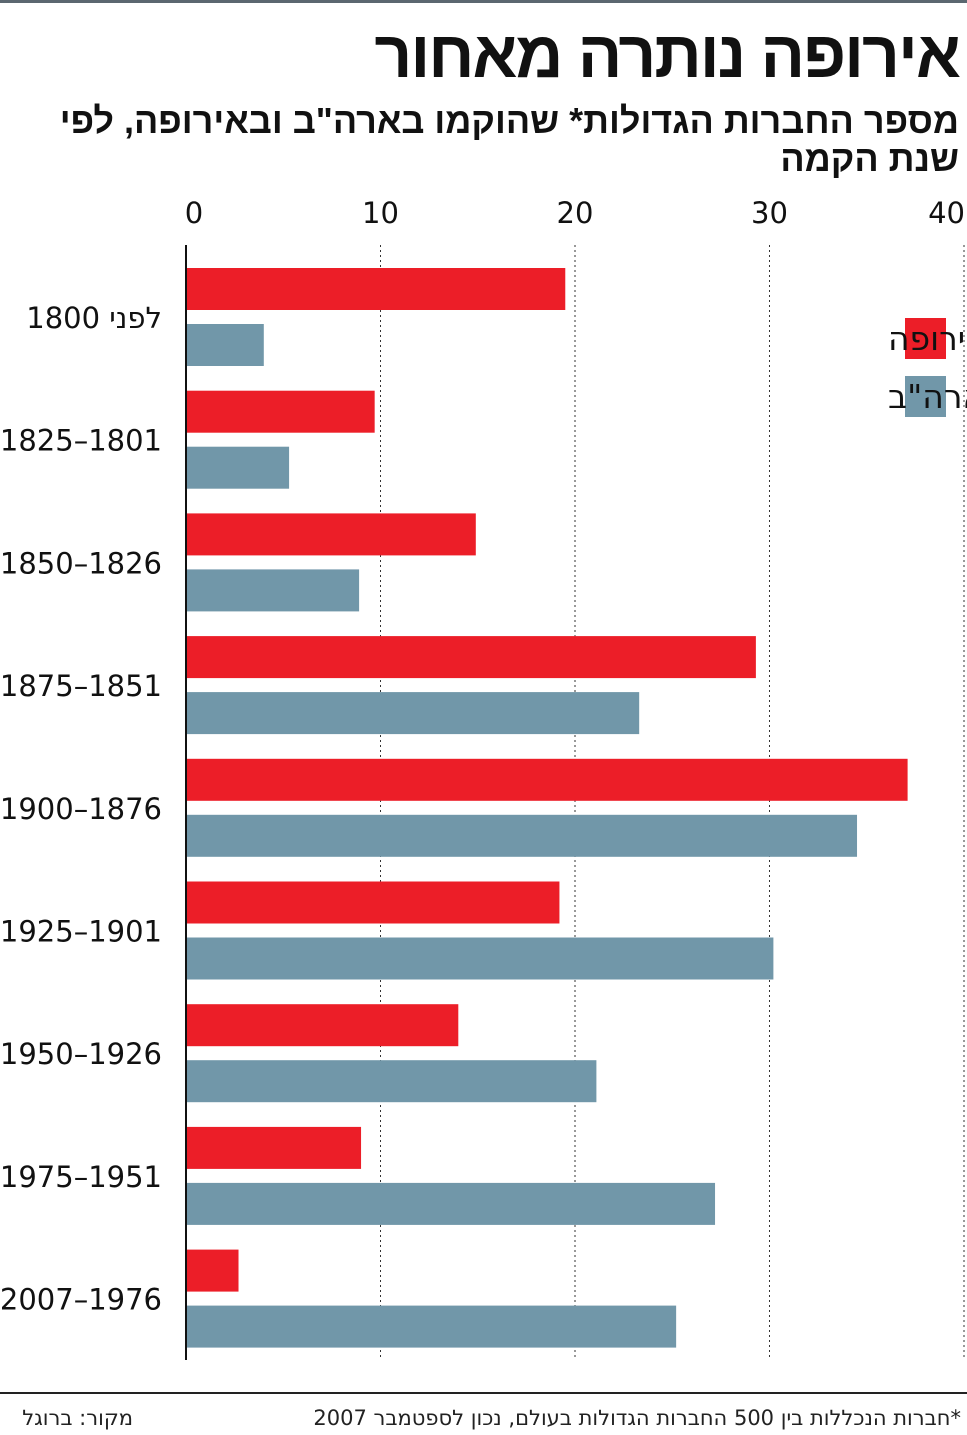  What do you see at coordinates (483, 1) in the screenshot?
I see `top-rule` at bounding box center [483, 1].